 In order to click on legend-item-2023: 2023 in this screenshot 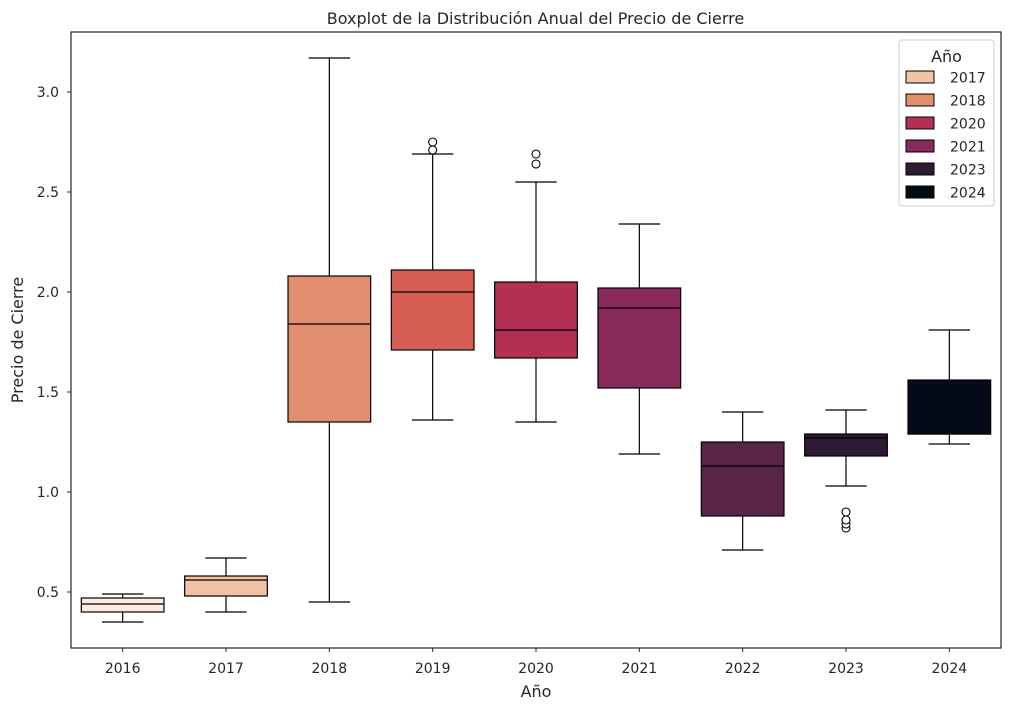, I will do `click(945, 170)`.